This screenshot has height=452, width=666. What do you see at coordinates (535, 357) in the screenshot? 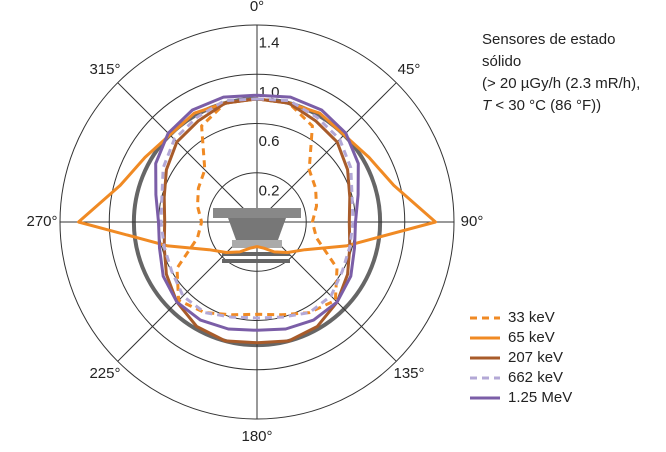
I see `legend-label: 207 keV` at bounding box center [535, 357].